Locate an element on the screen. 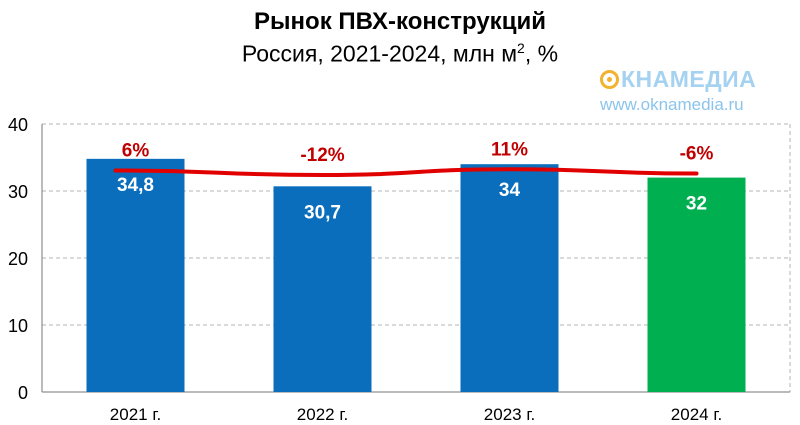 This screenshot has width=800, height=425. growth-label: 11% is located at coordinates (509, 149).